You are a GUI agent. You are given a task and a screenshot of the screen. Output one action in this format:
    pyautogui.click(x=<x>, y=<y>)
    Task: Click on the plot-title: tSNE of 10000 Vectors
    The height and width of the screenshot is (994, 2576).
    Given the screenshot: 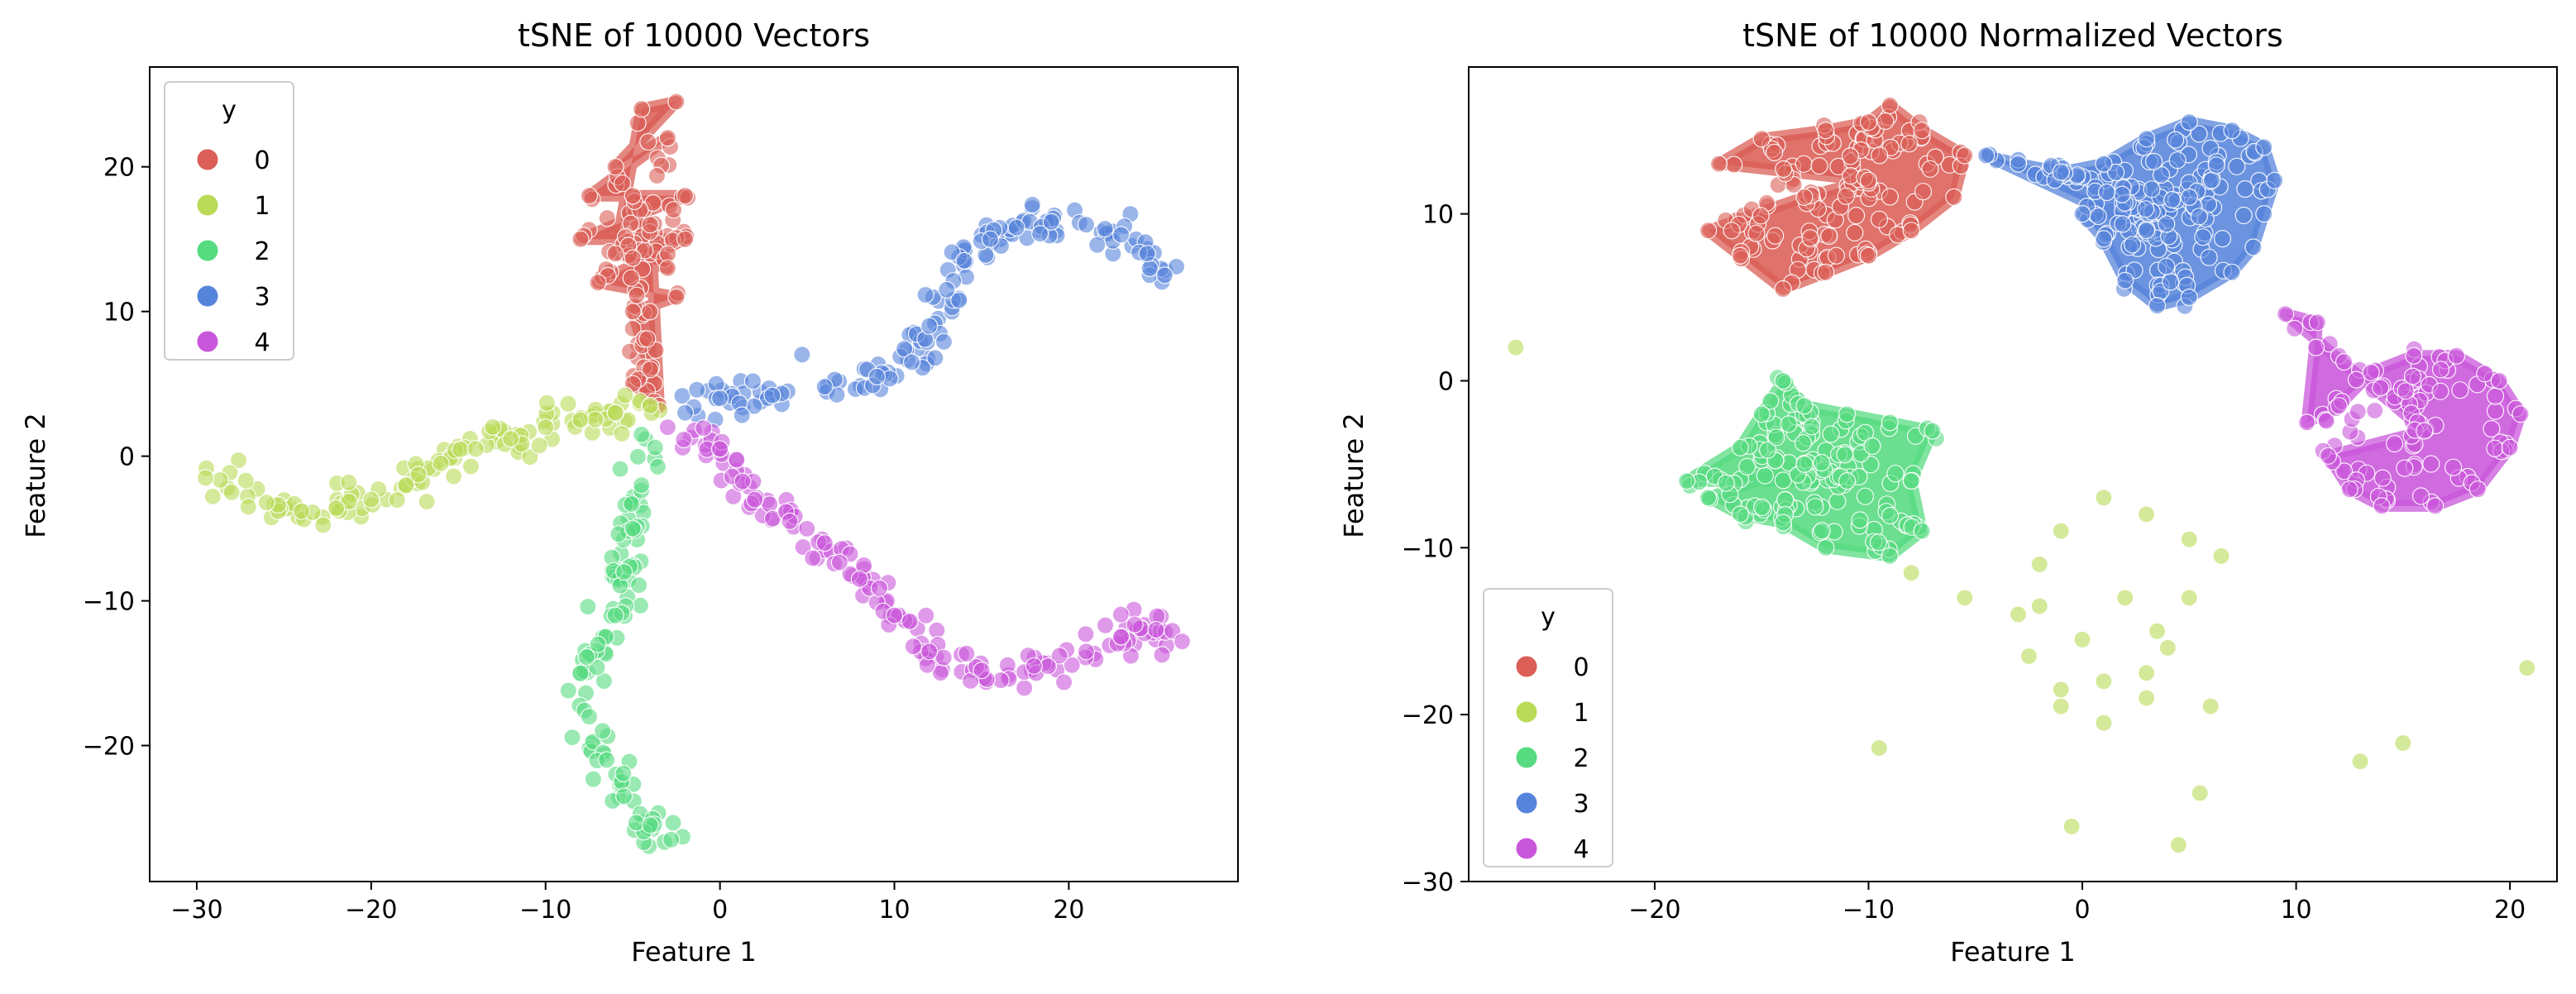 What is the action you would take?
    pyautogui.click(x=694, y=35)
    